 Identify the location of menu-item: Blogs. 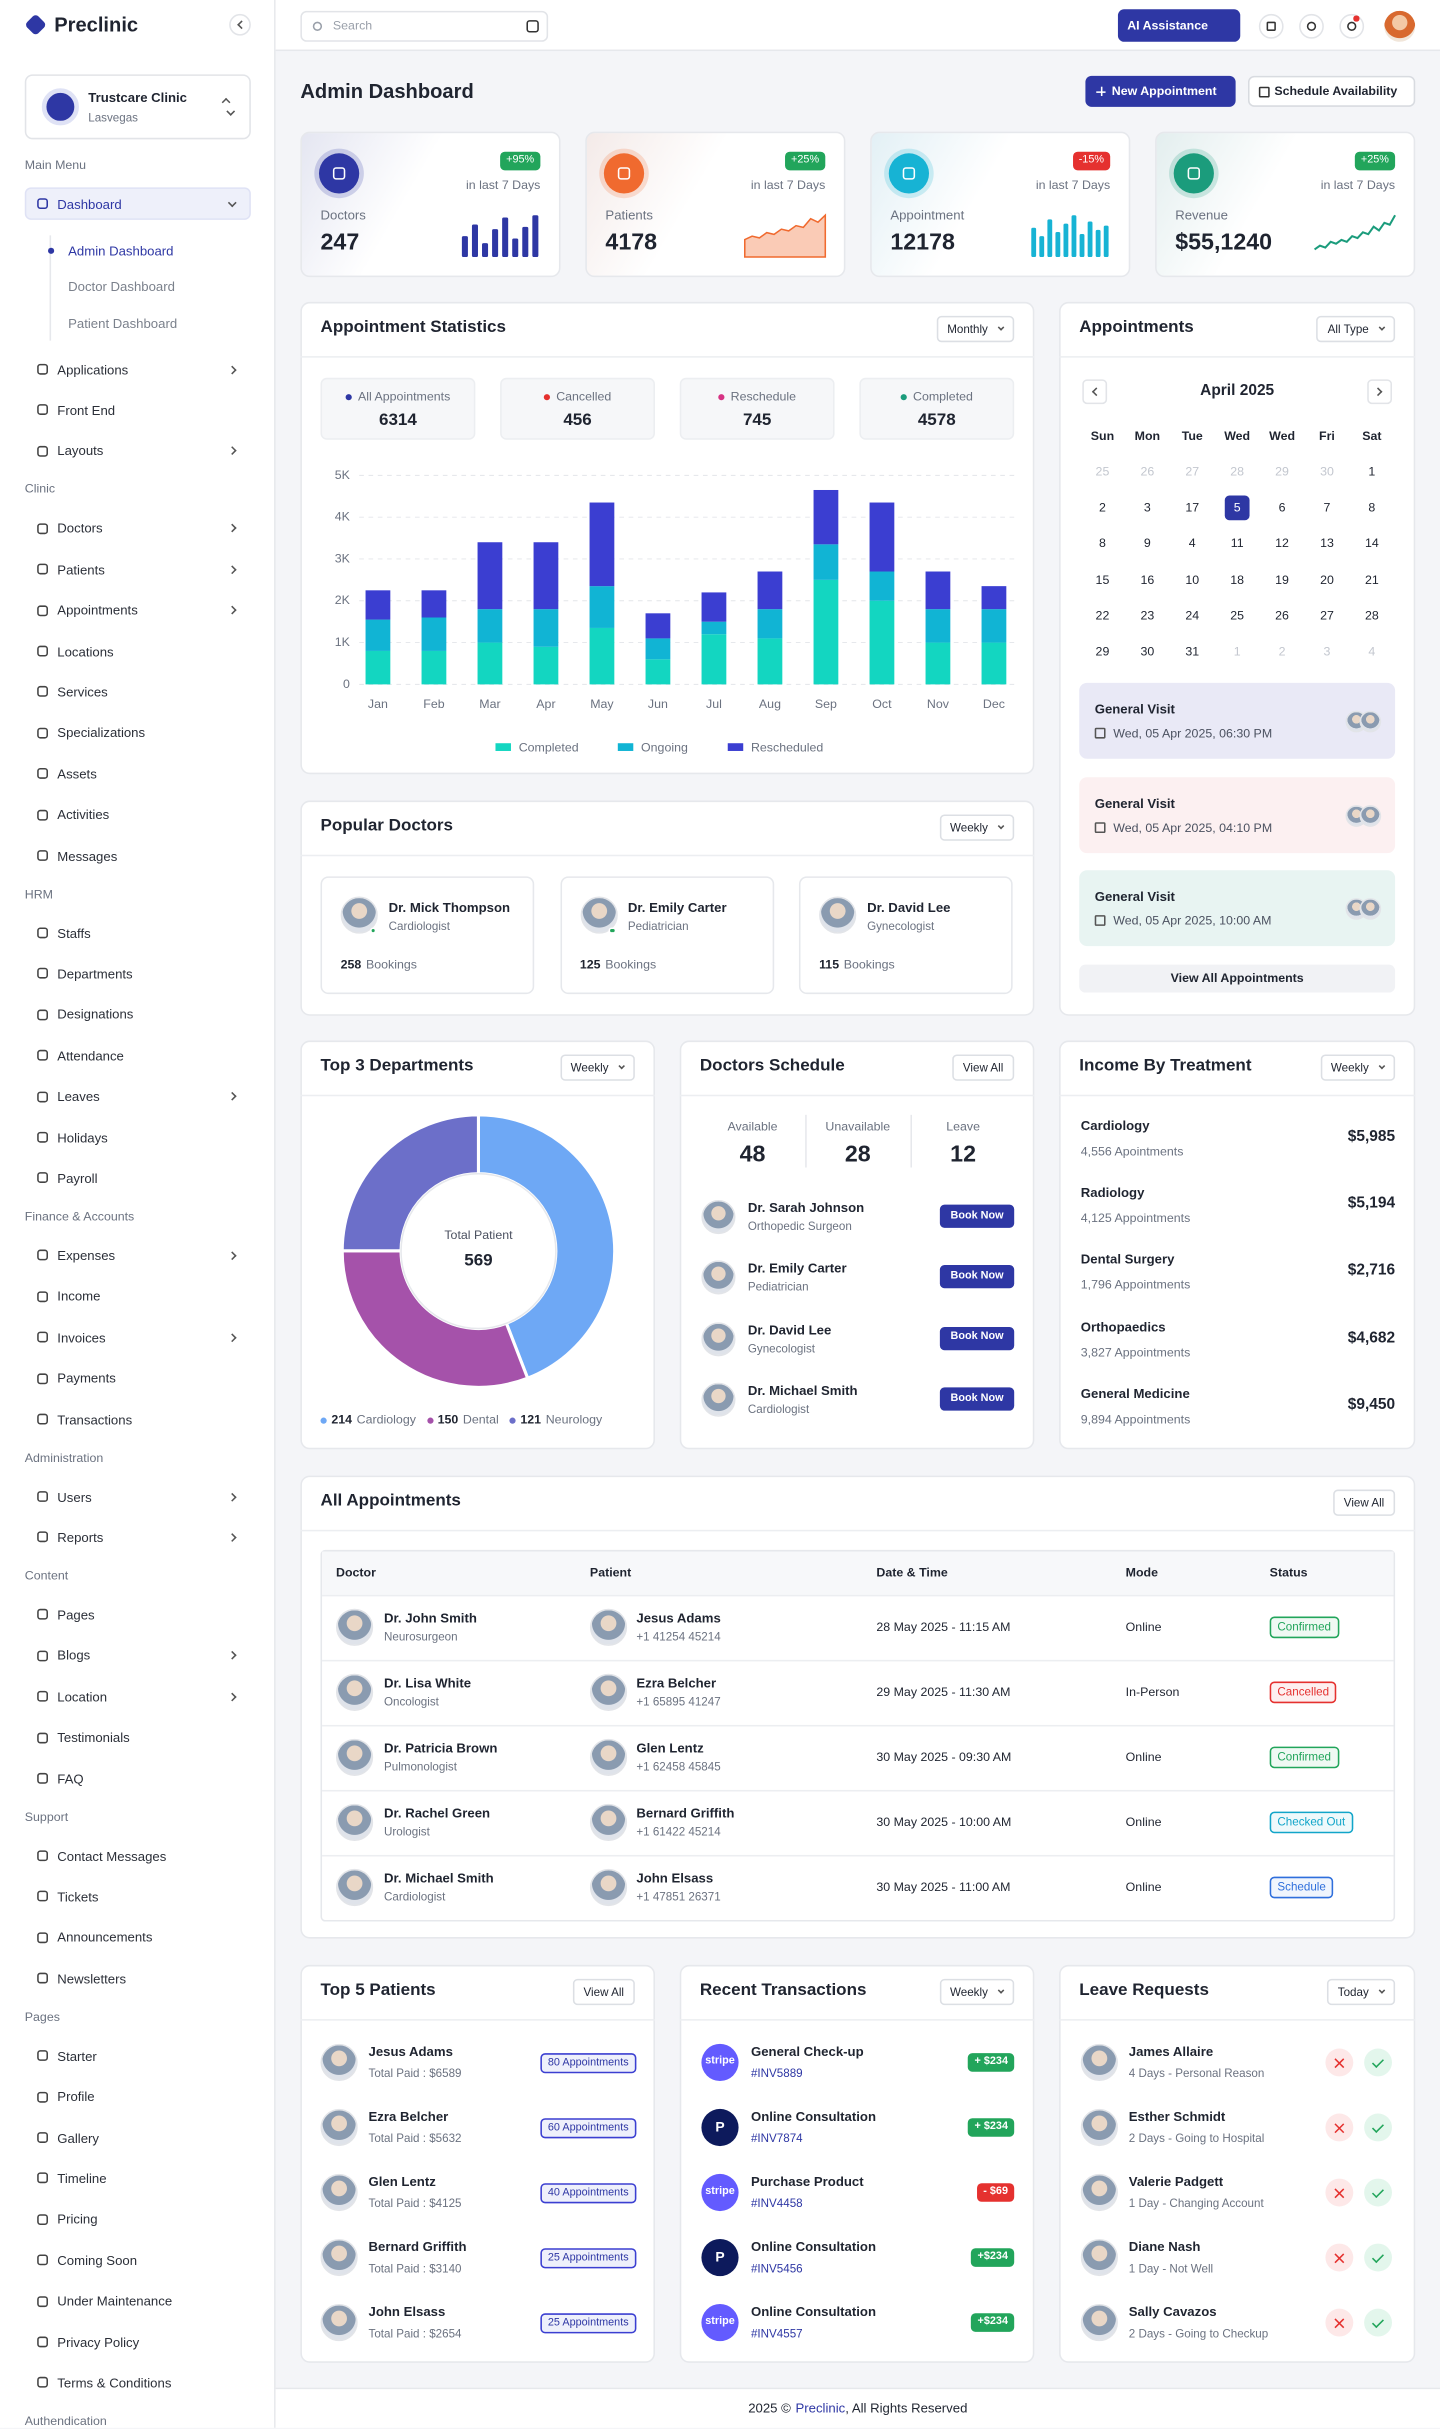
(74, 1655).